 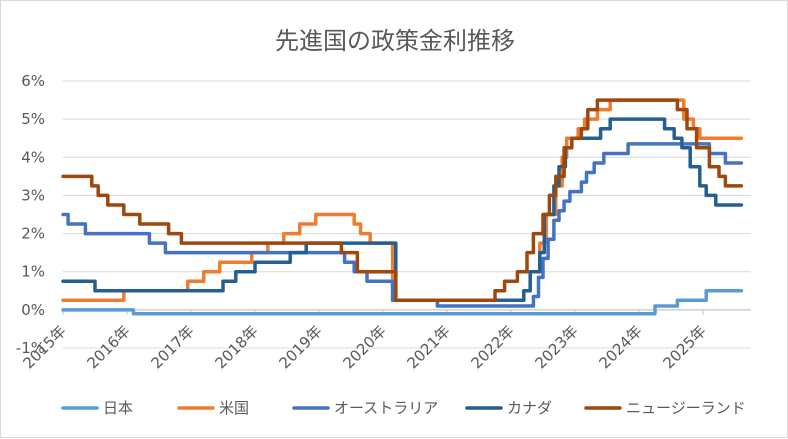 I want to click on y-tick-label: 0%, so click(x=33, y=310).